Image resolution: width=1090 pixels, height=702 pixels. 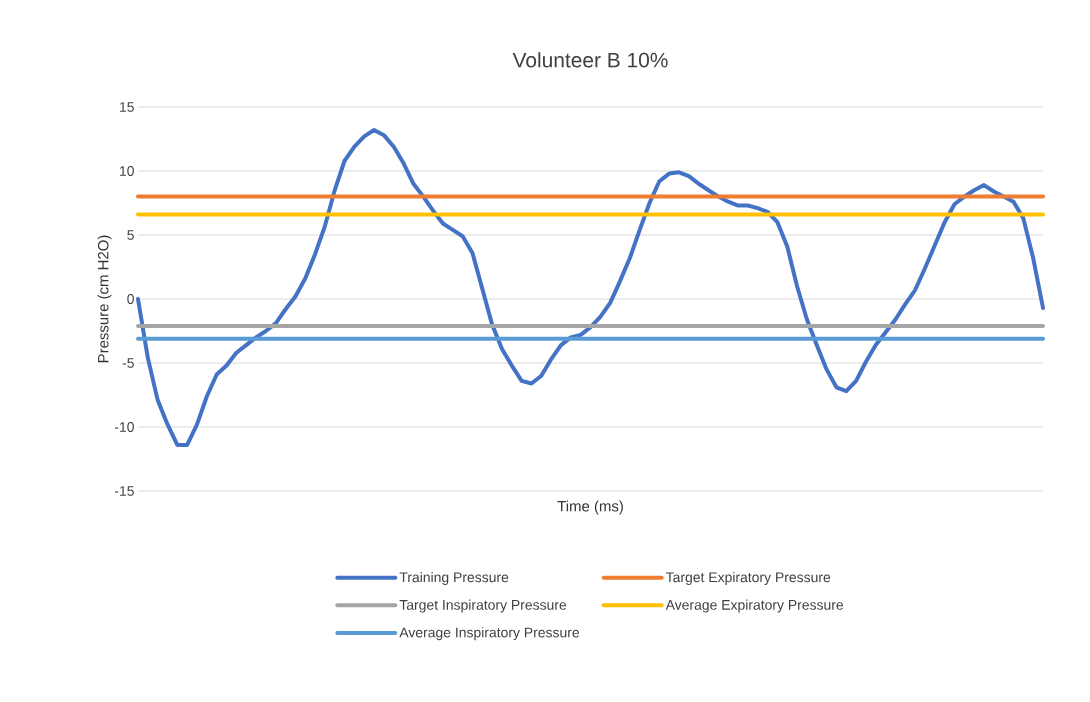 I want to click on chart-title: Volunteer B 10%, so click(x=590, y=60).